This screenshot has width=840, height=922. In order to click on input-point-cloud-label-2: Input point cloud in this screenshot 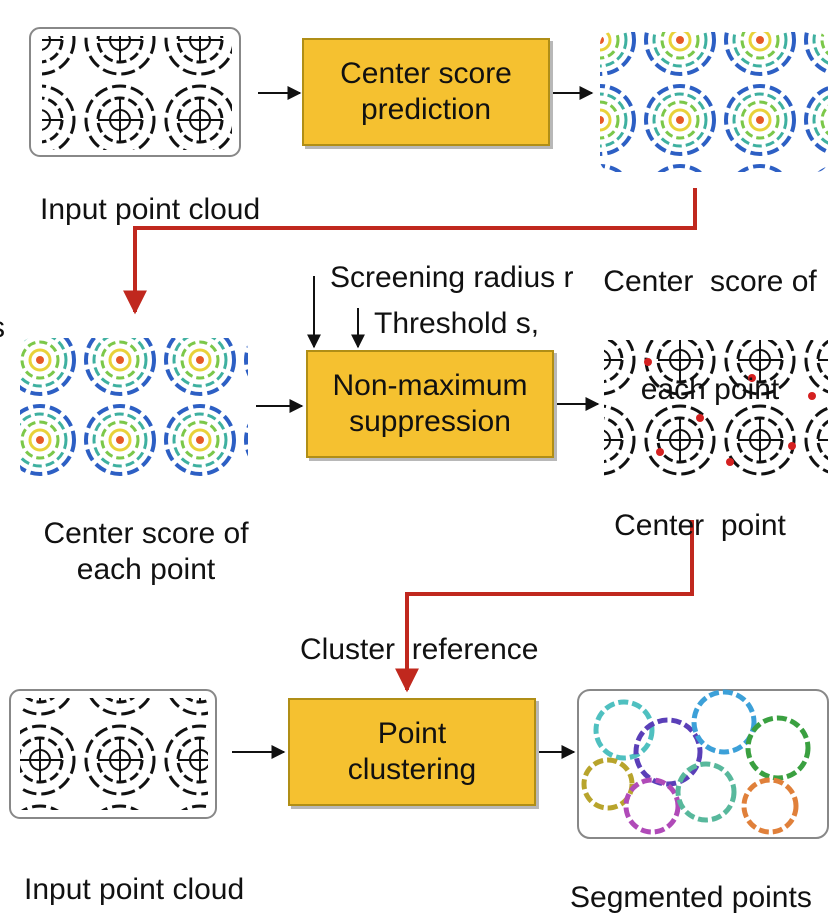, I will do `click(134, 889)`.